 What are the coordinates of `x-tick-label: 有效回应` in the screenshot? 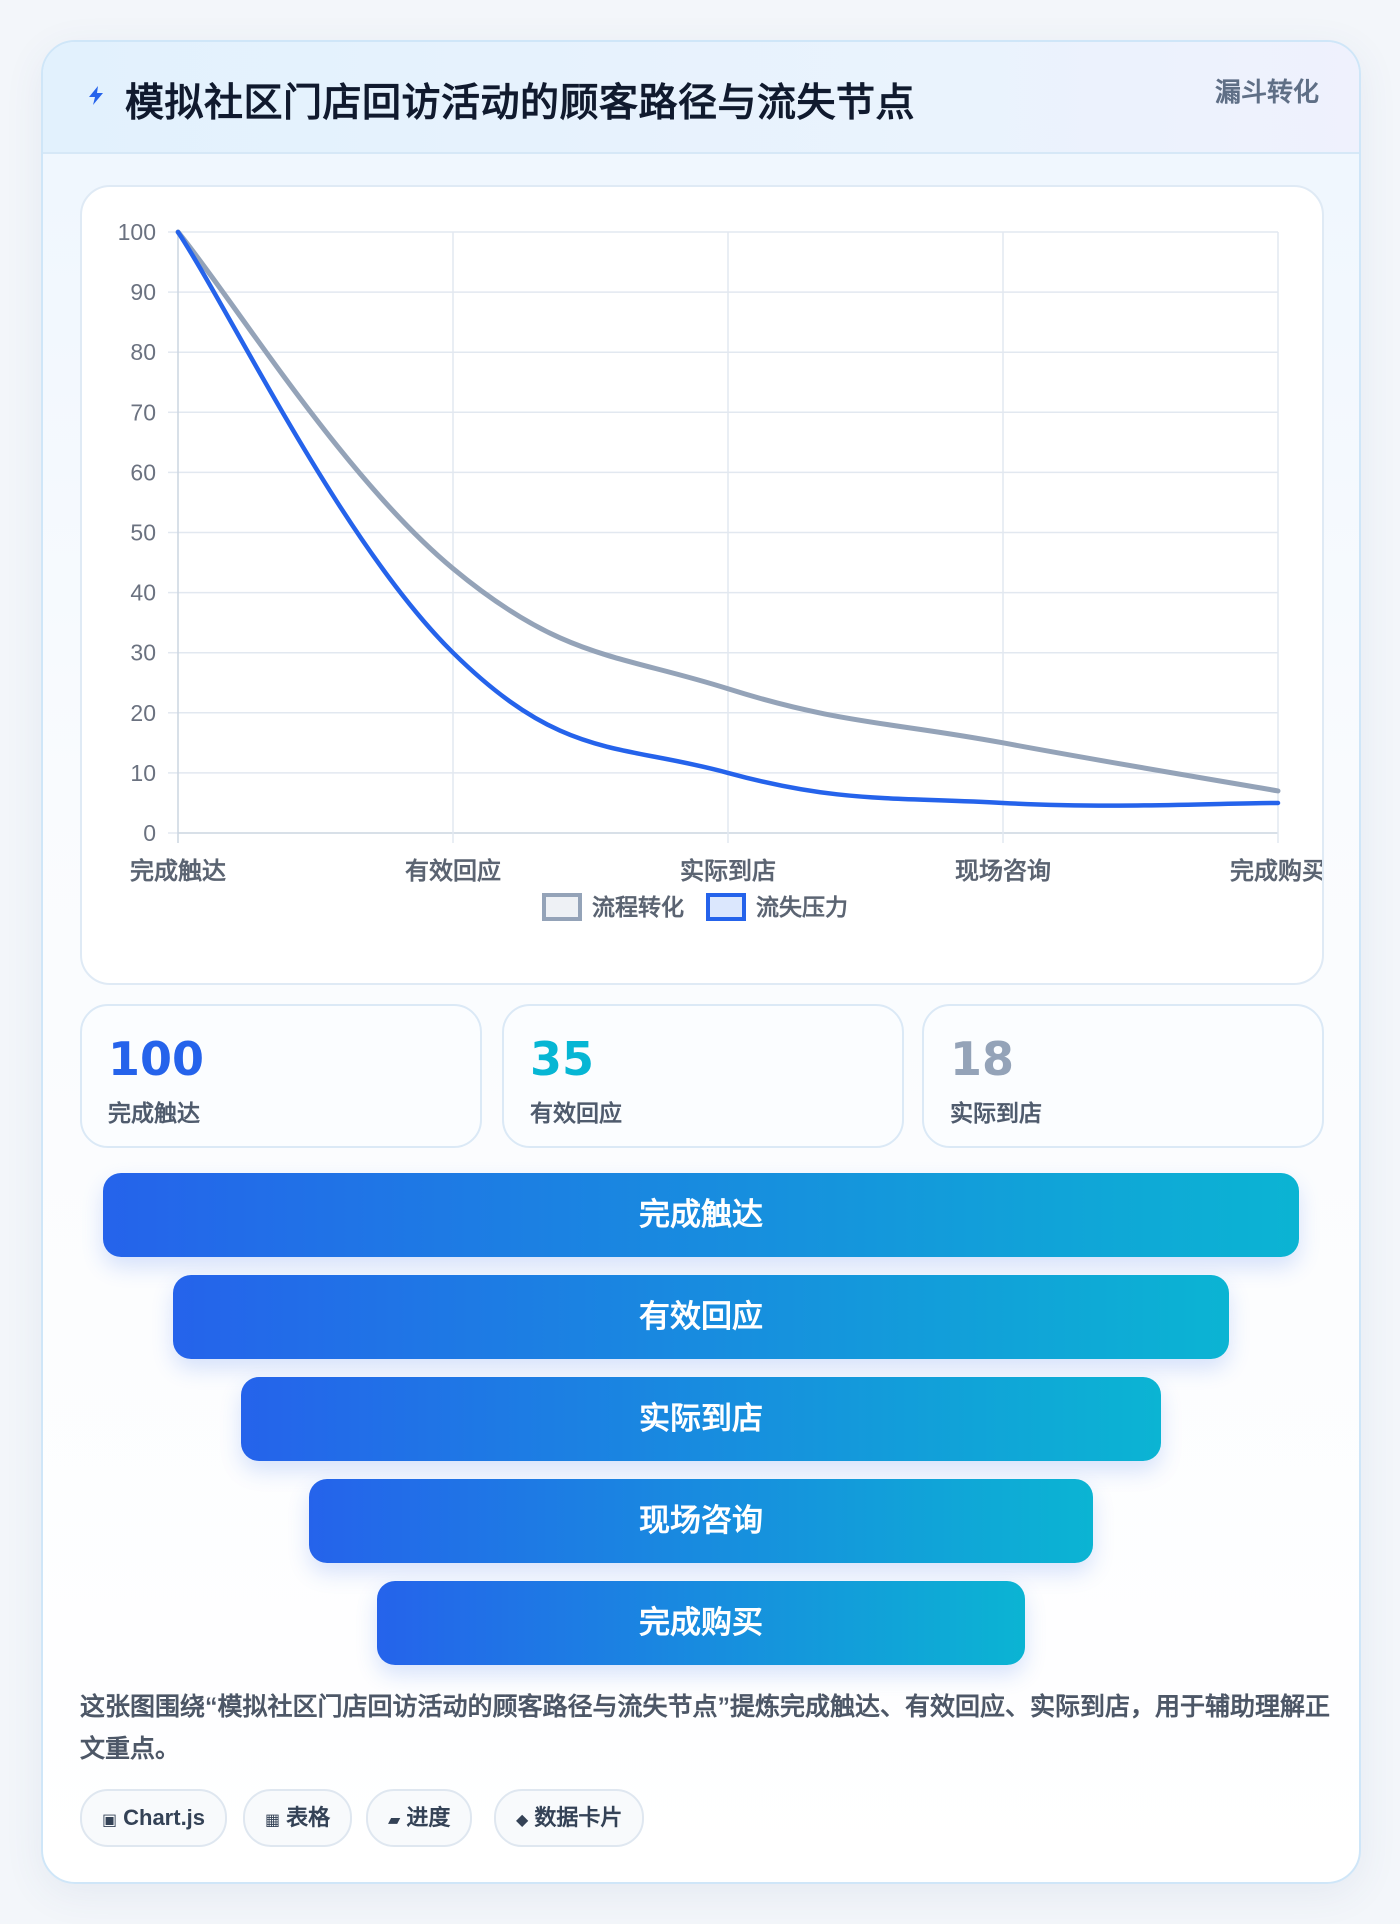 It's located at (453, 871).